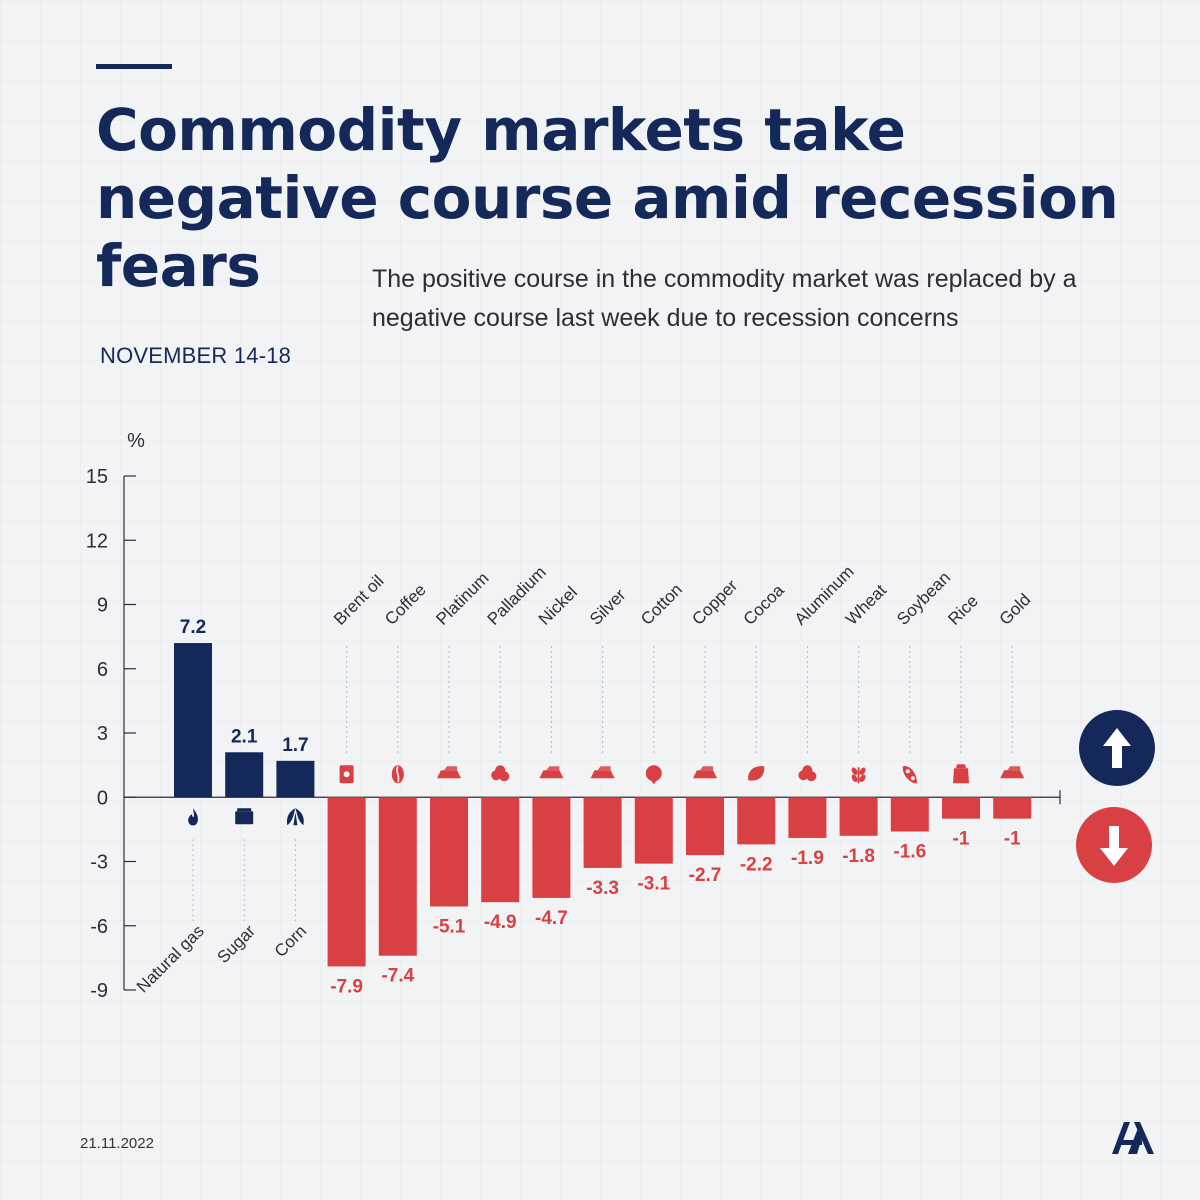 The height and width of the screenshot is (1200, 1200). I want to click on oil-barrel-icon, so click(346, 774).